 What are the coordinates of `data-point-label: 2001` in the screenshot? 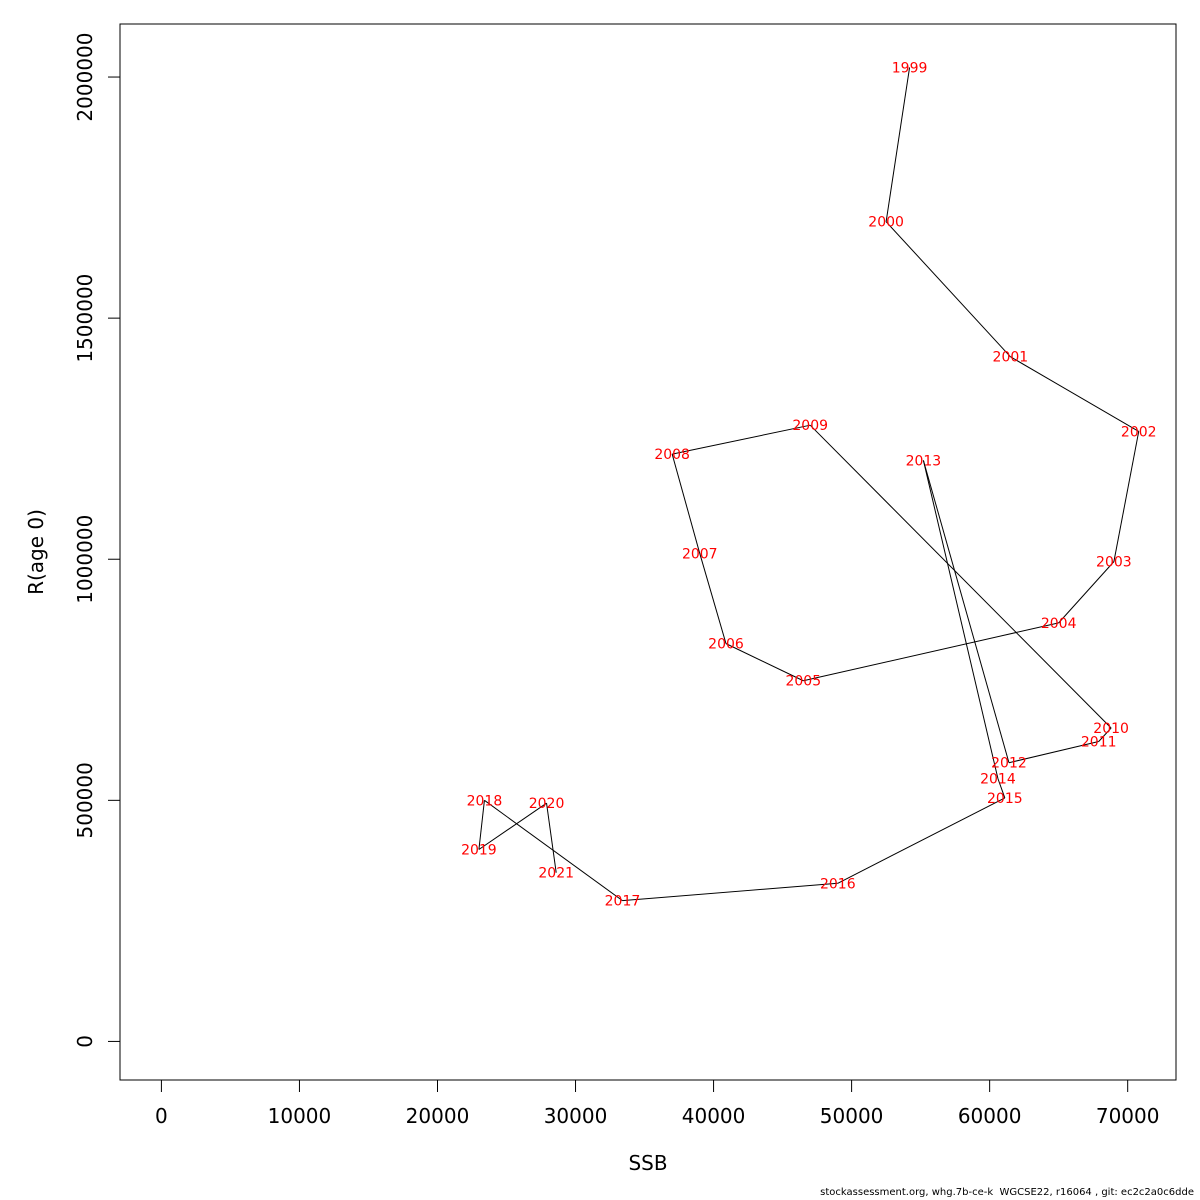 It's located at (1011, 358).